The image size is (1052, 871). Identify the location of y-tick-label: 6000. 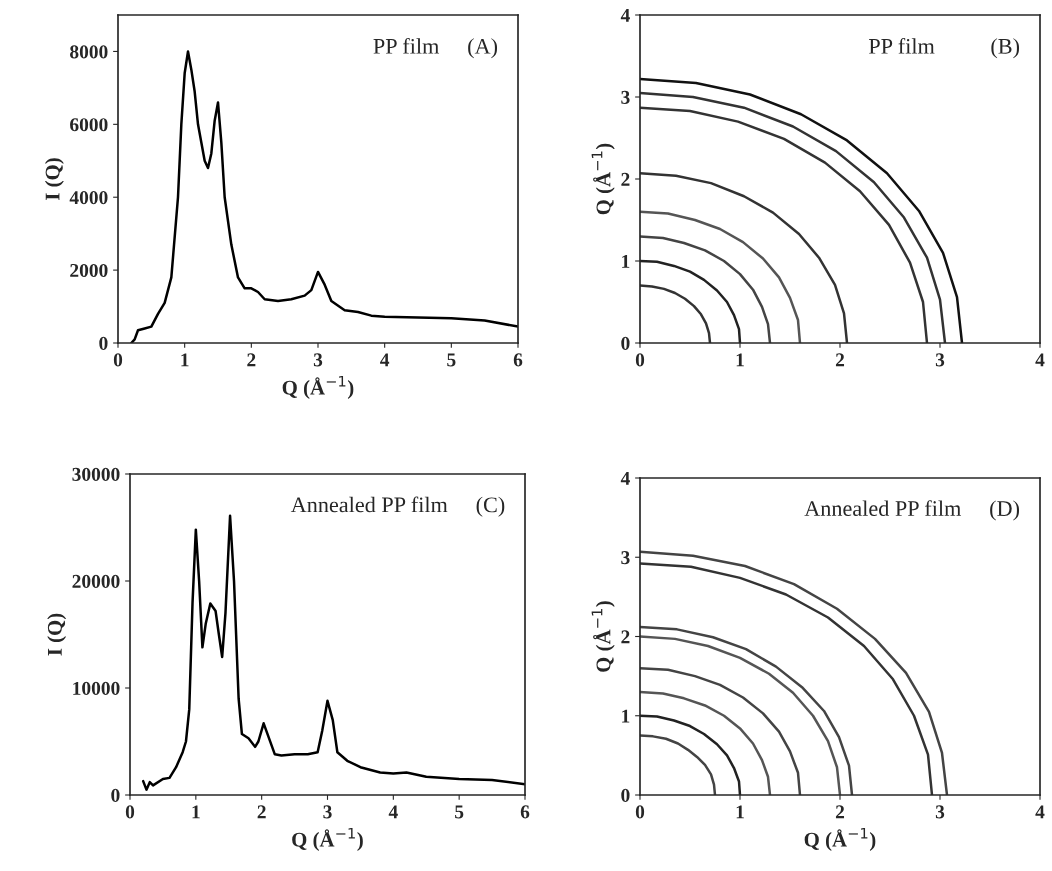
(89, 125).